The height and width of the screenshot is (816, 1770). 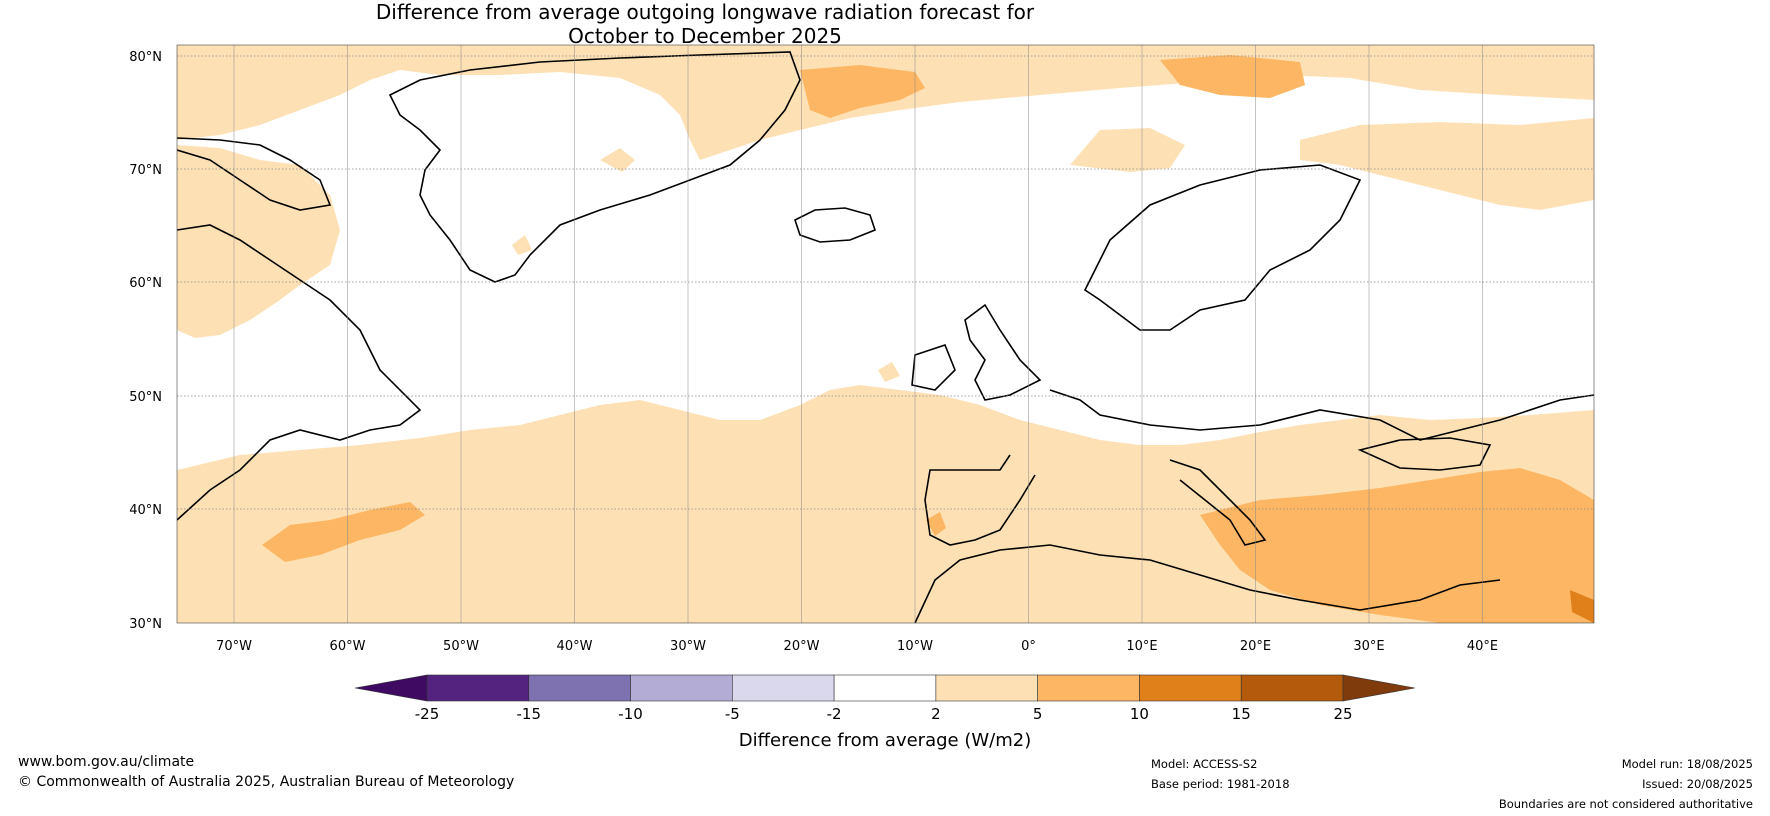 What do you see at coordinates (834, 714) in the screenshot?
I see `colorbar-tick-label: -2` at bounding box center [834, 714].